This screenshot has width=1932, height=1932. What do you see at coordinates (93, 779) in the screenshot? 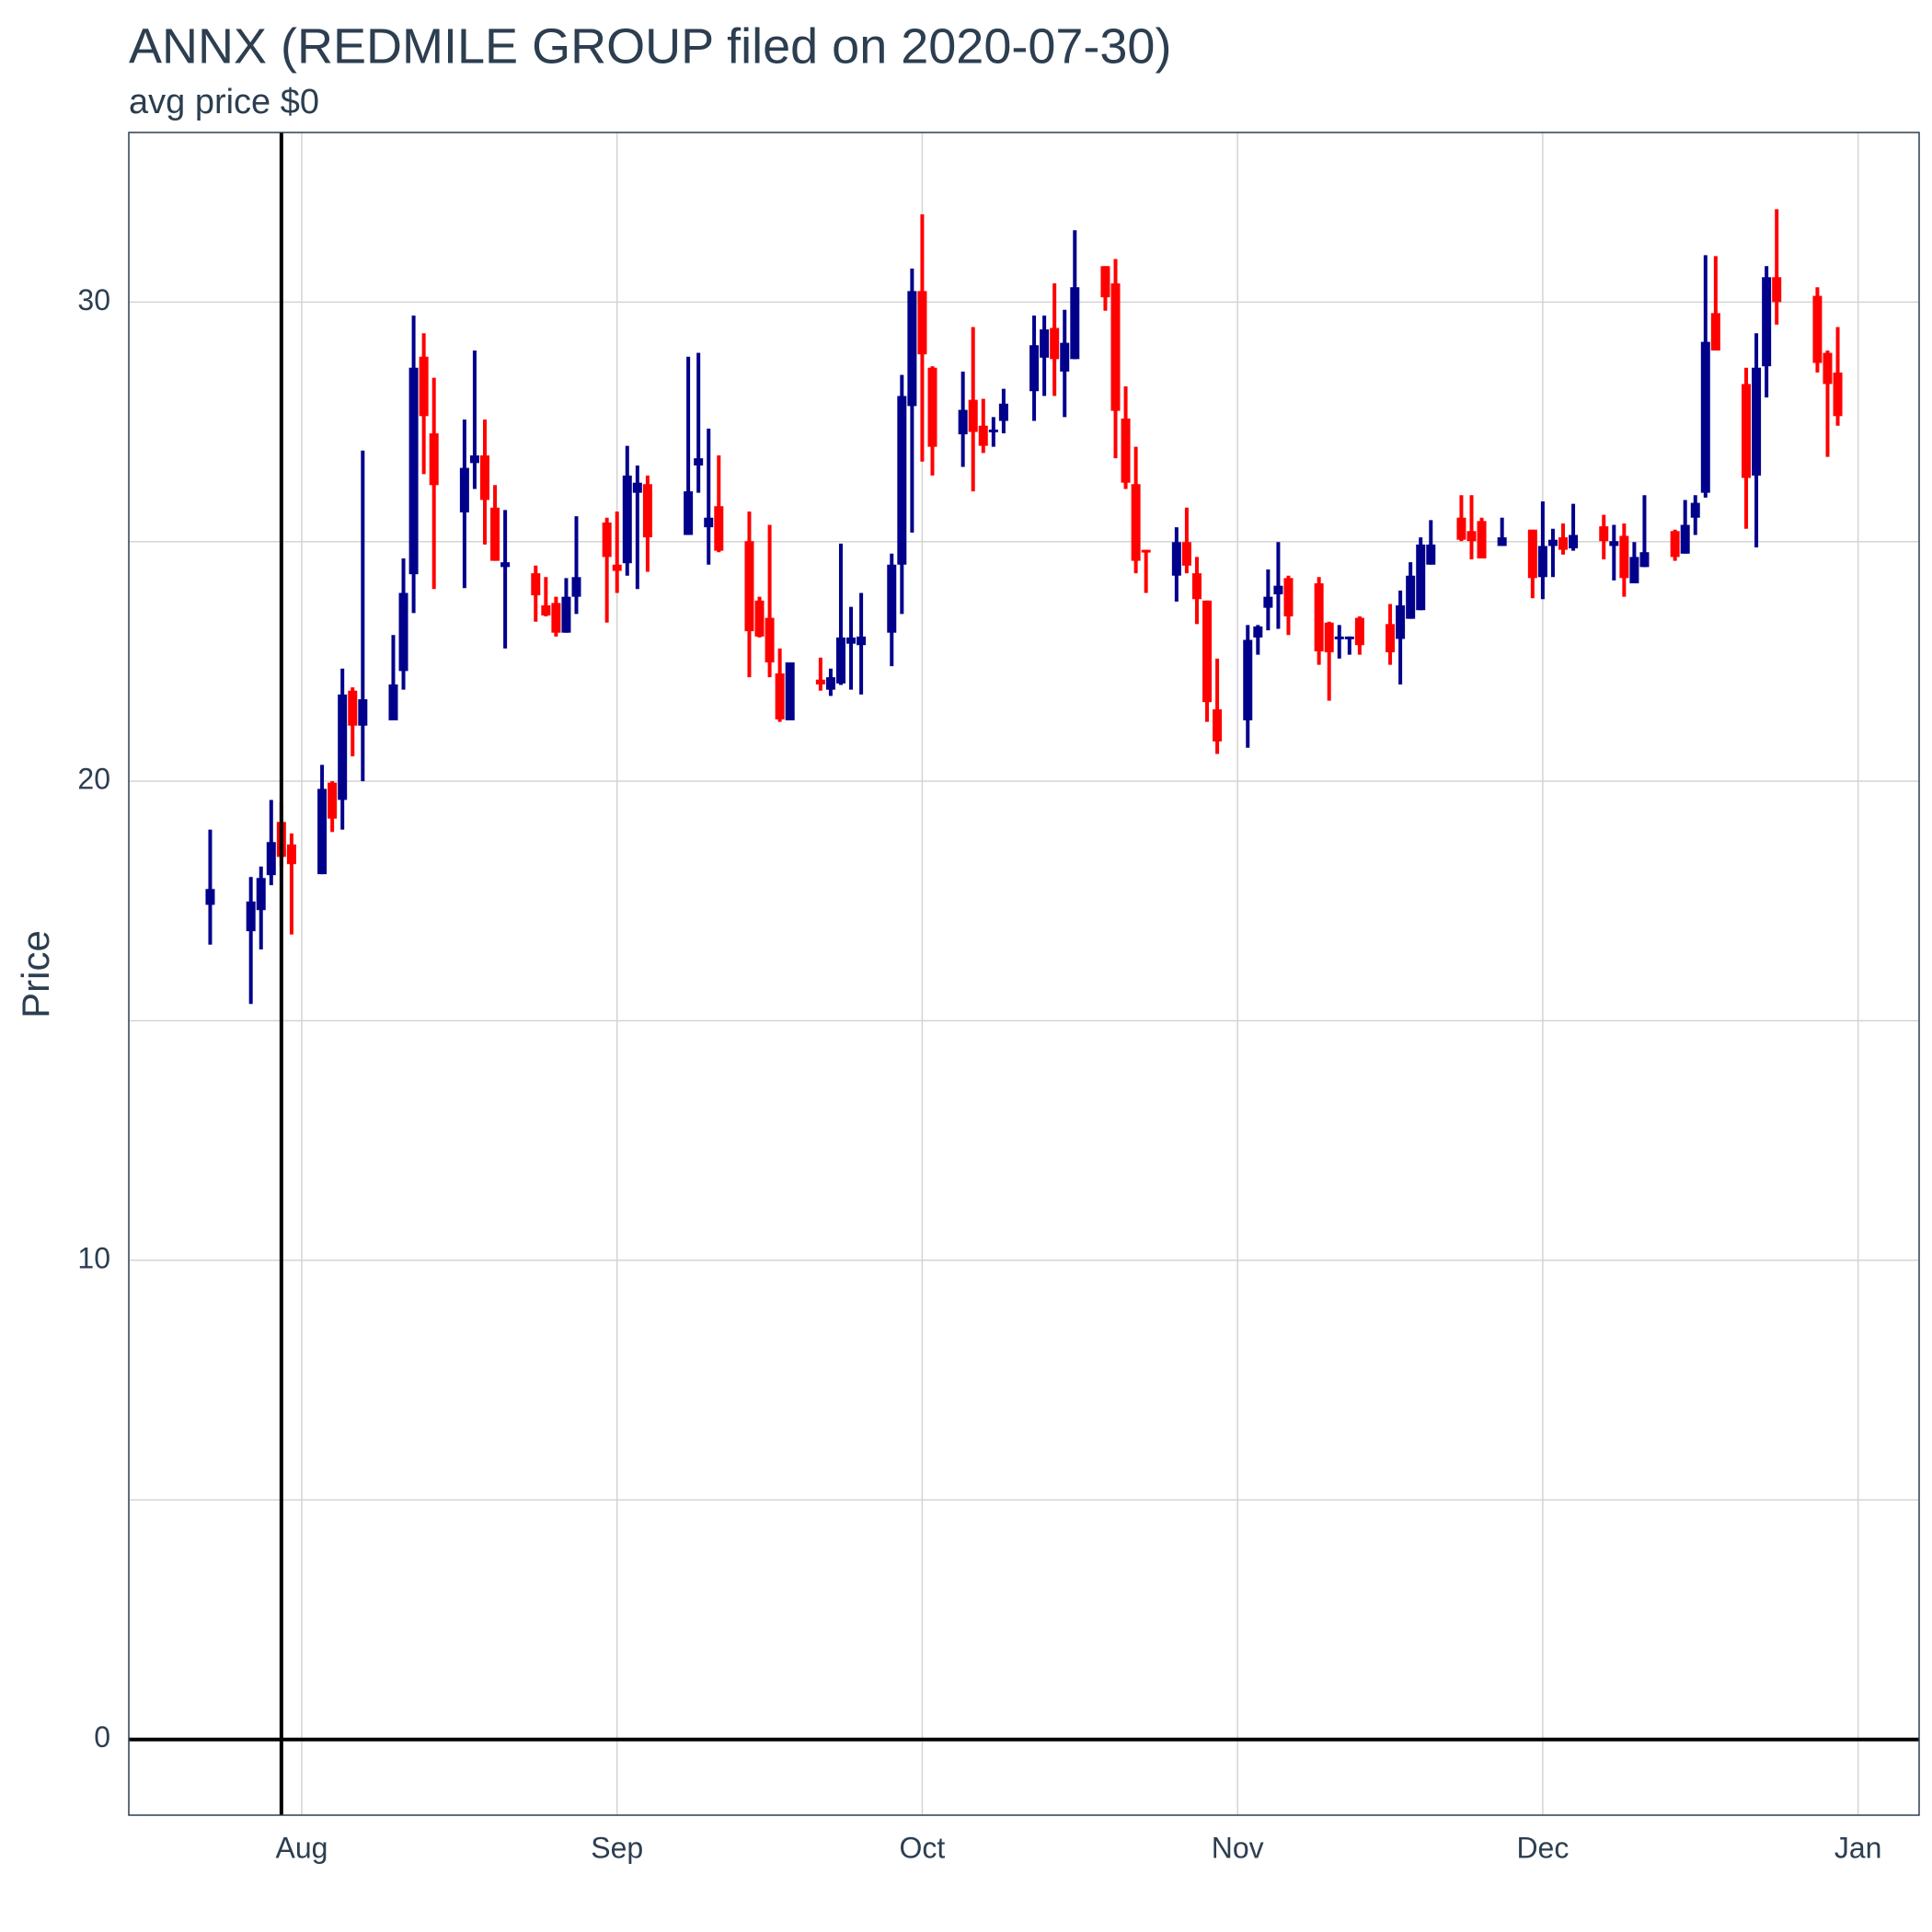
I see `y-tick-label: 20` at bounding box center [93, 779].